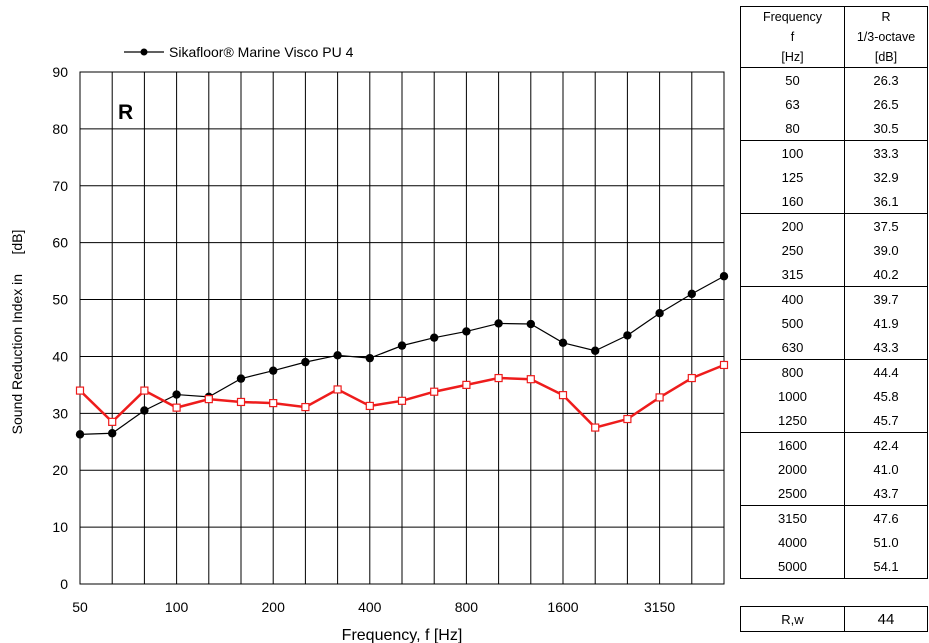 This screenshot has width=929, height=643. I want to click on x-tick-label: 1600, so click(562, 607).